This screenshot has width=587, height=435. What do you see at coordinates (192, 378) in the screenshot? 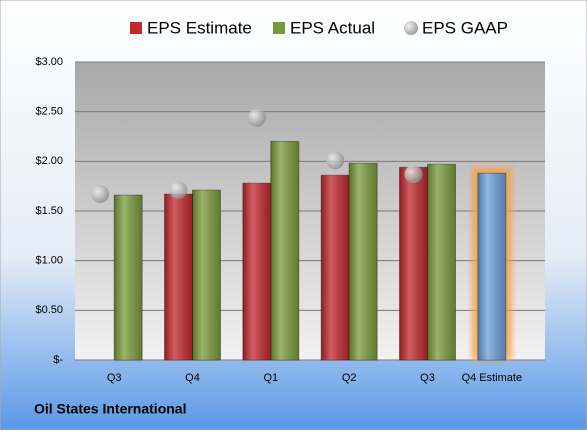
I see `x-tick-label: Q4` at bounding box center [192, 378].